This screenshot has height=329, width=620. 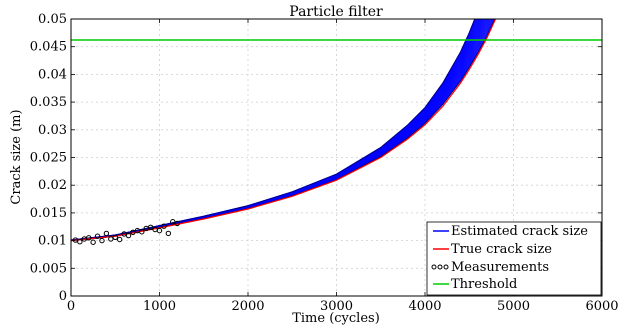 What do you see at coordinates (424, 306) in the screenshot?
I see `x-tick-label: 4000` at bounding box center [424, 306].